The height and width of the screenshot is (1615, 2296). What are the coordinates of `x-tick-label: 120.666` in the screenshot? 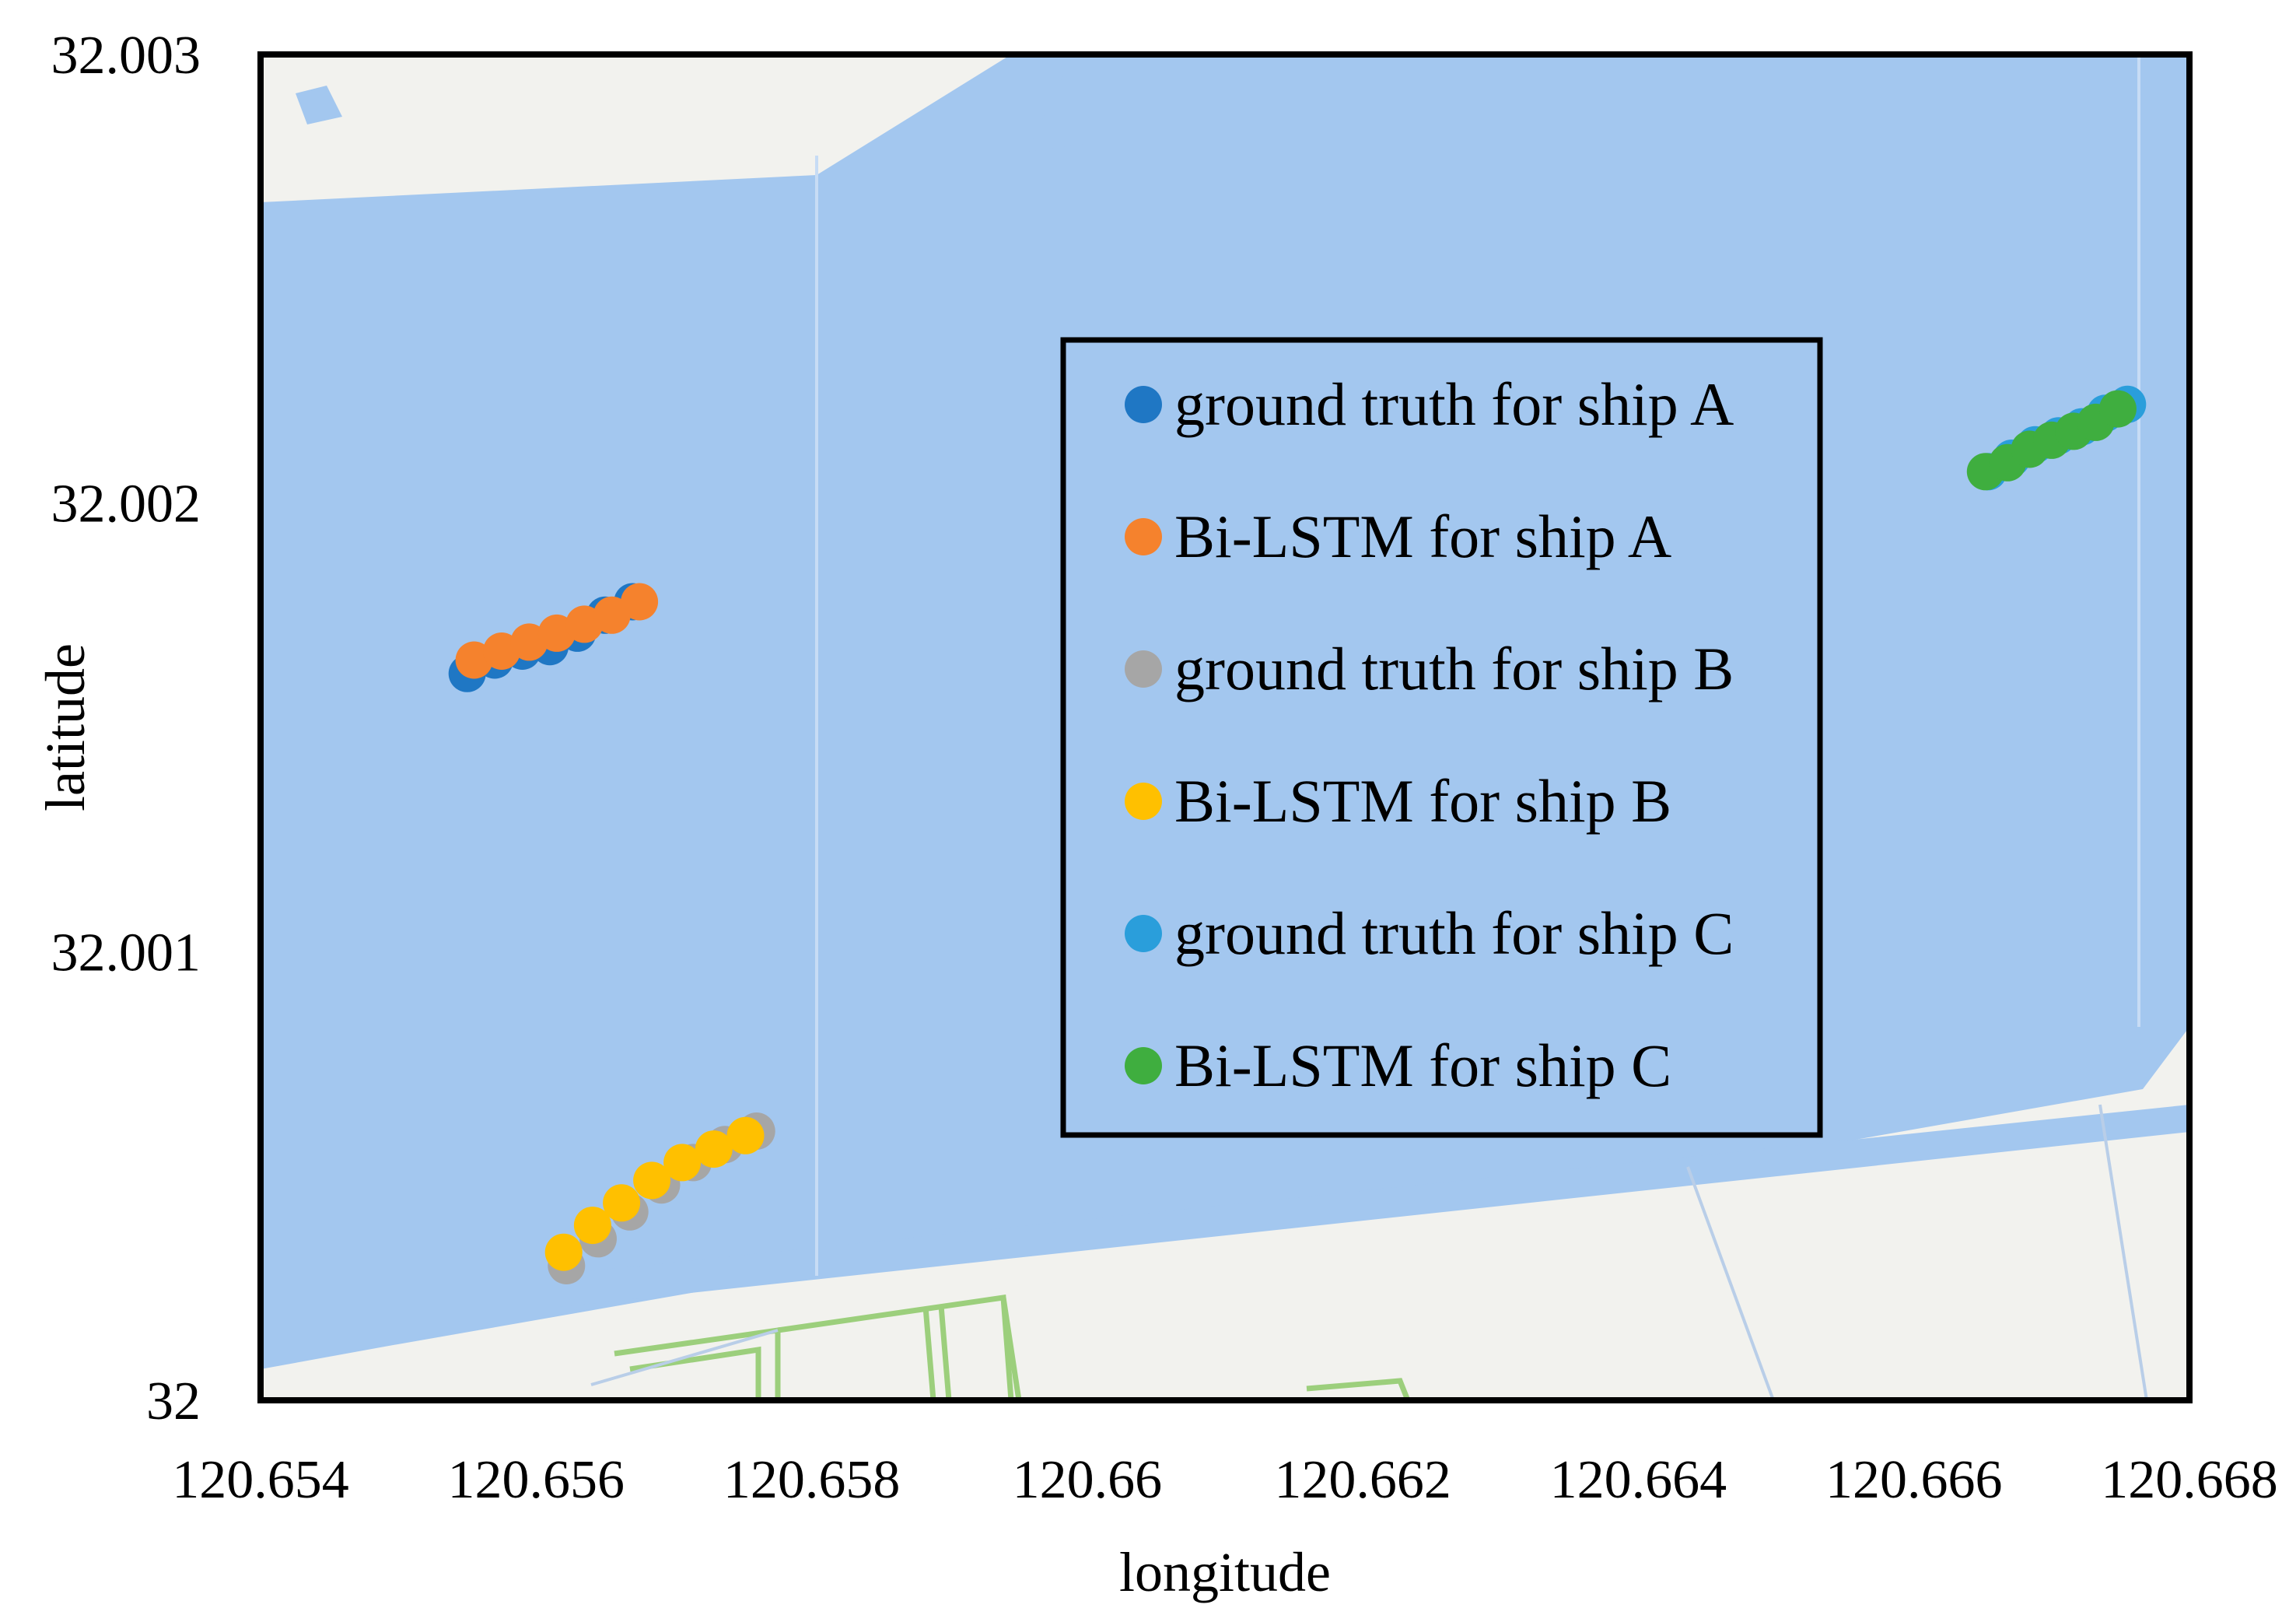 It's located at (1914, 1480).